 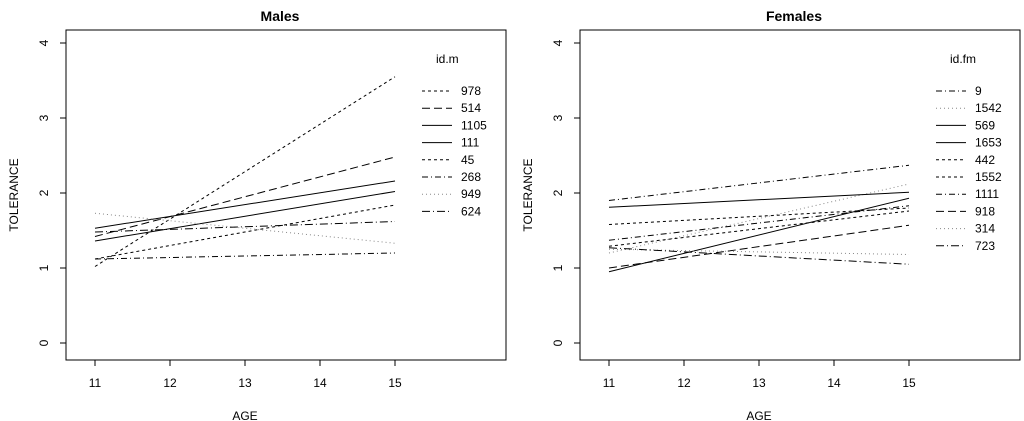 What do you see at coordinates (985, 229) in the screenshot?
I see `legend-label-314: 314` at bounding box center [985, 229].